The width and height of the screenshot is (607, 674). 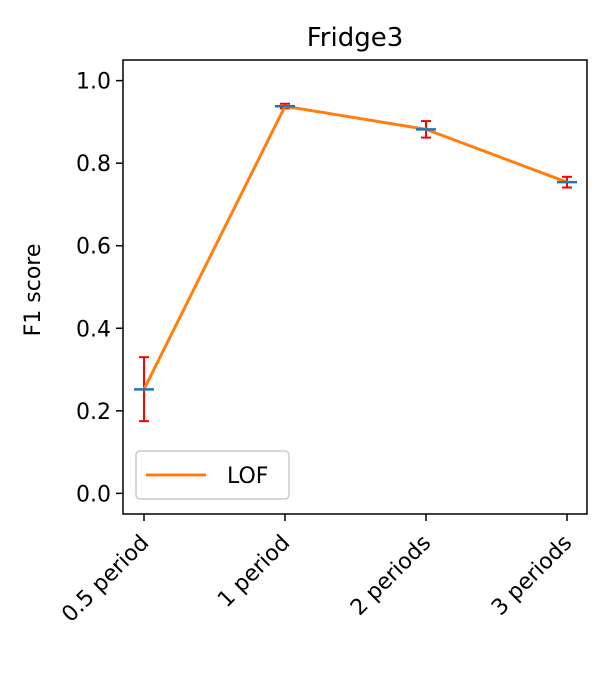 What do you see at coordinates (99, 288) in the screenshot?
I see `y-axis: 0.0 0.2 0.4 0.6 0.8 1.0` at bounding box center [99, 288].